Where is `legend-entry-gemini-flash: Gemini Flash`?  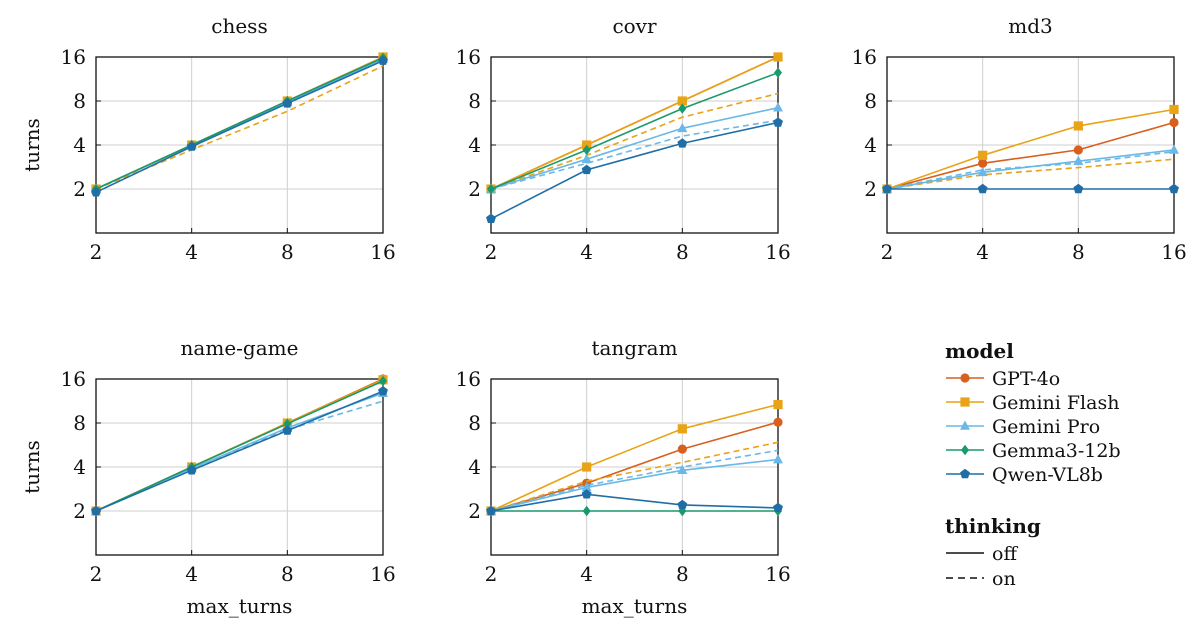 legend-entry-gemini-flash: Gemini Flash is located at coordinates (1032, 403).